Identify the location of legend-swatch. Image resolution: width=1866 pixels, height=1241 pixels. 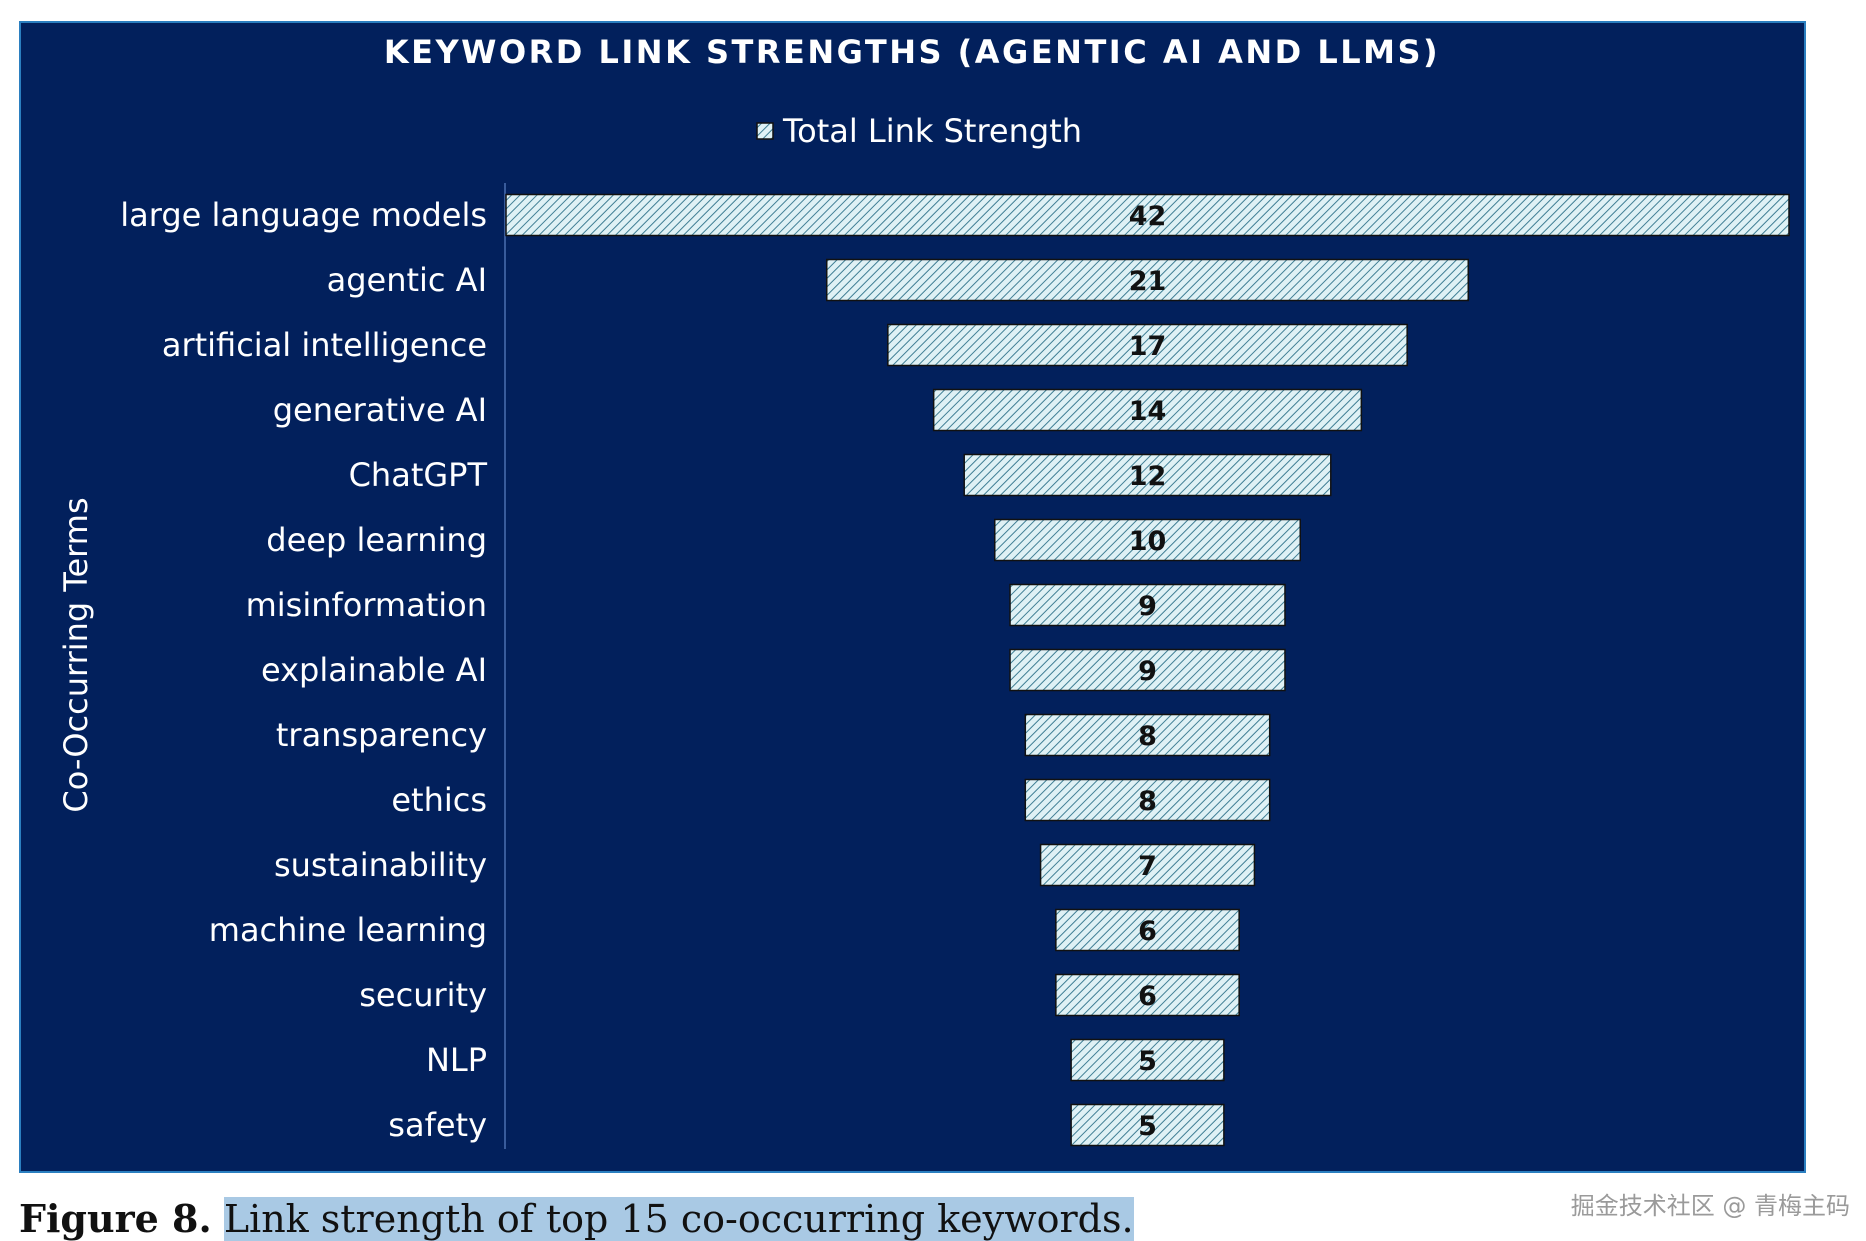
(765, 131).